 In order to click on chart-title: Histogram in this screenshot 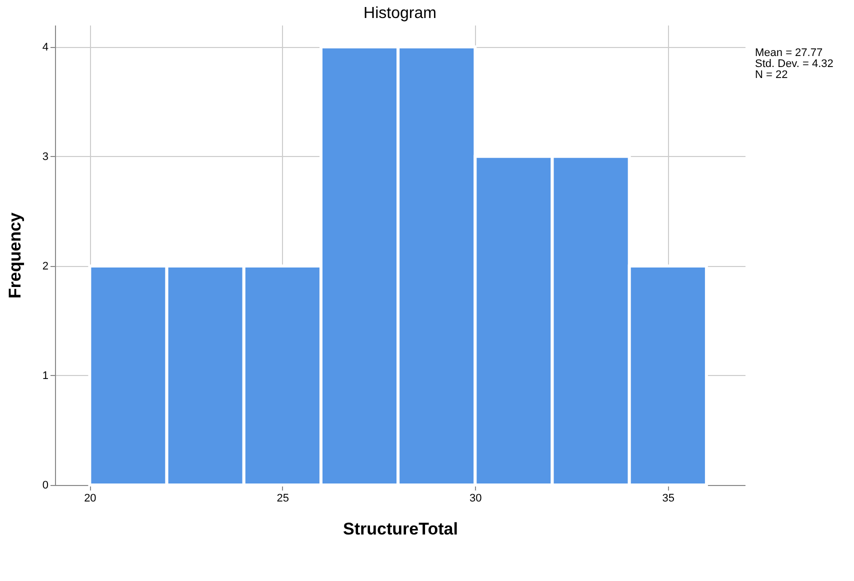, I will do `click(400, 13)`.